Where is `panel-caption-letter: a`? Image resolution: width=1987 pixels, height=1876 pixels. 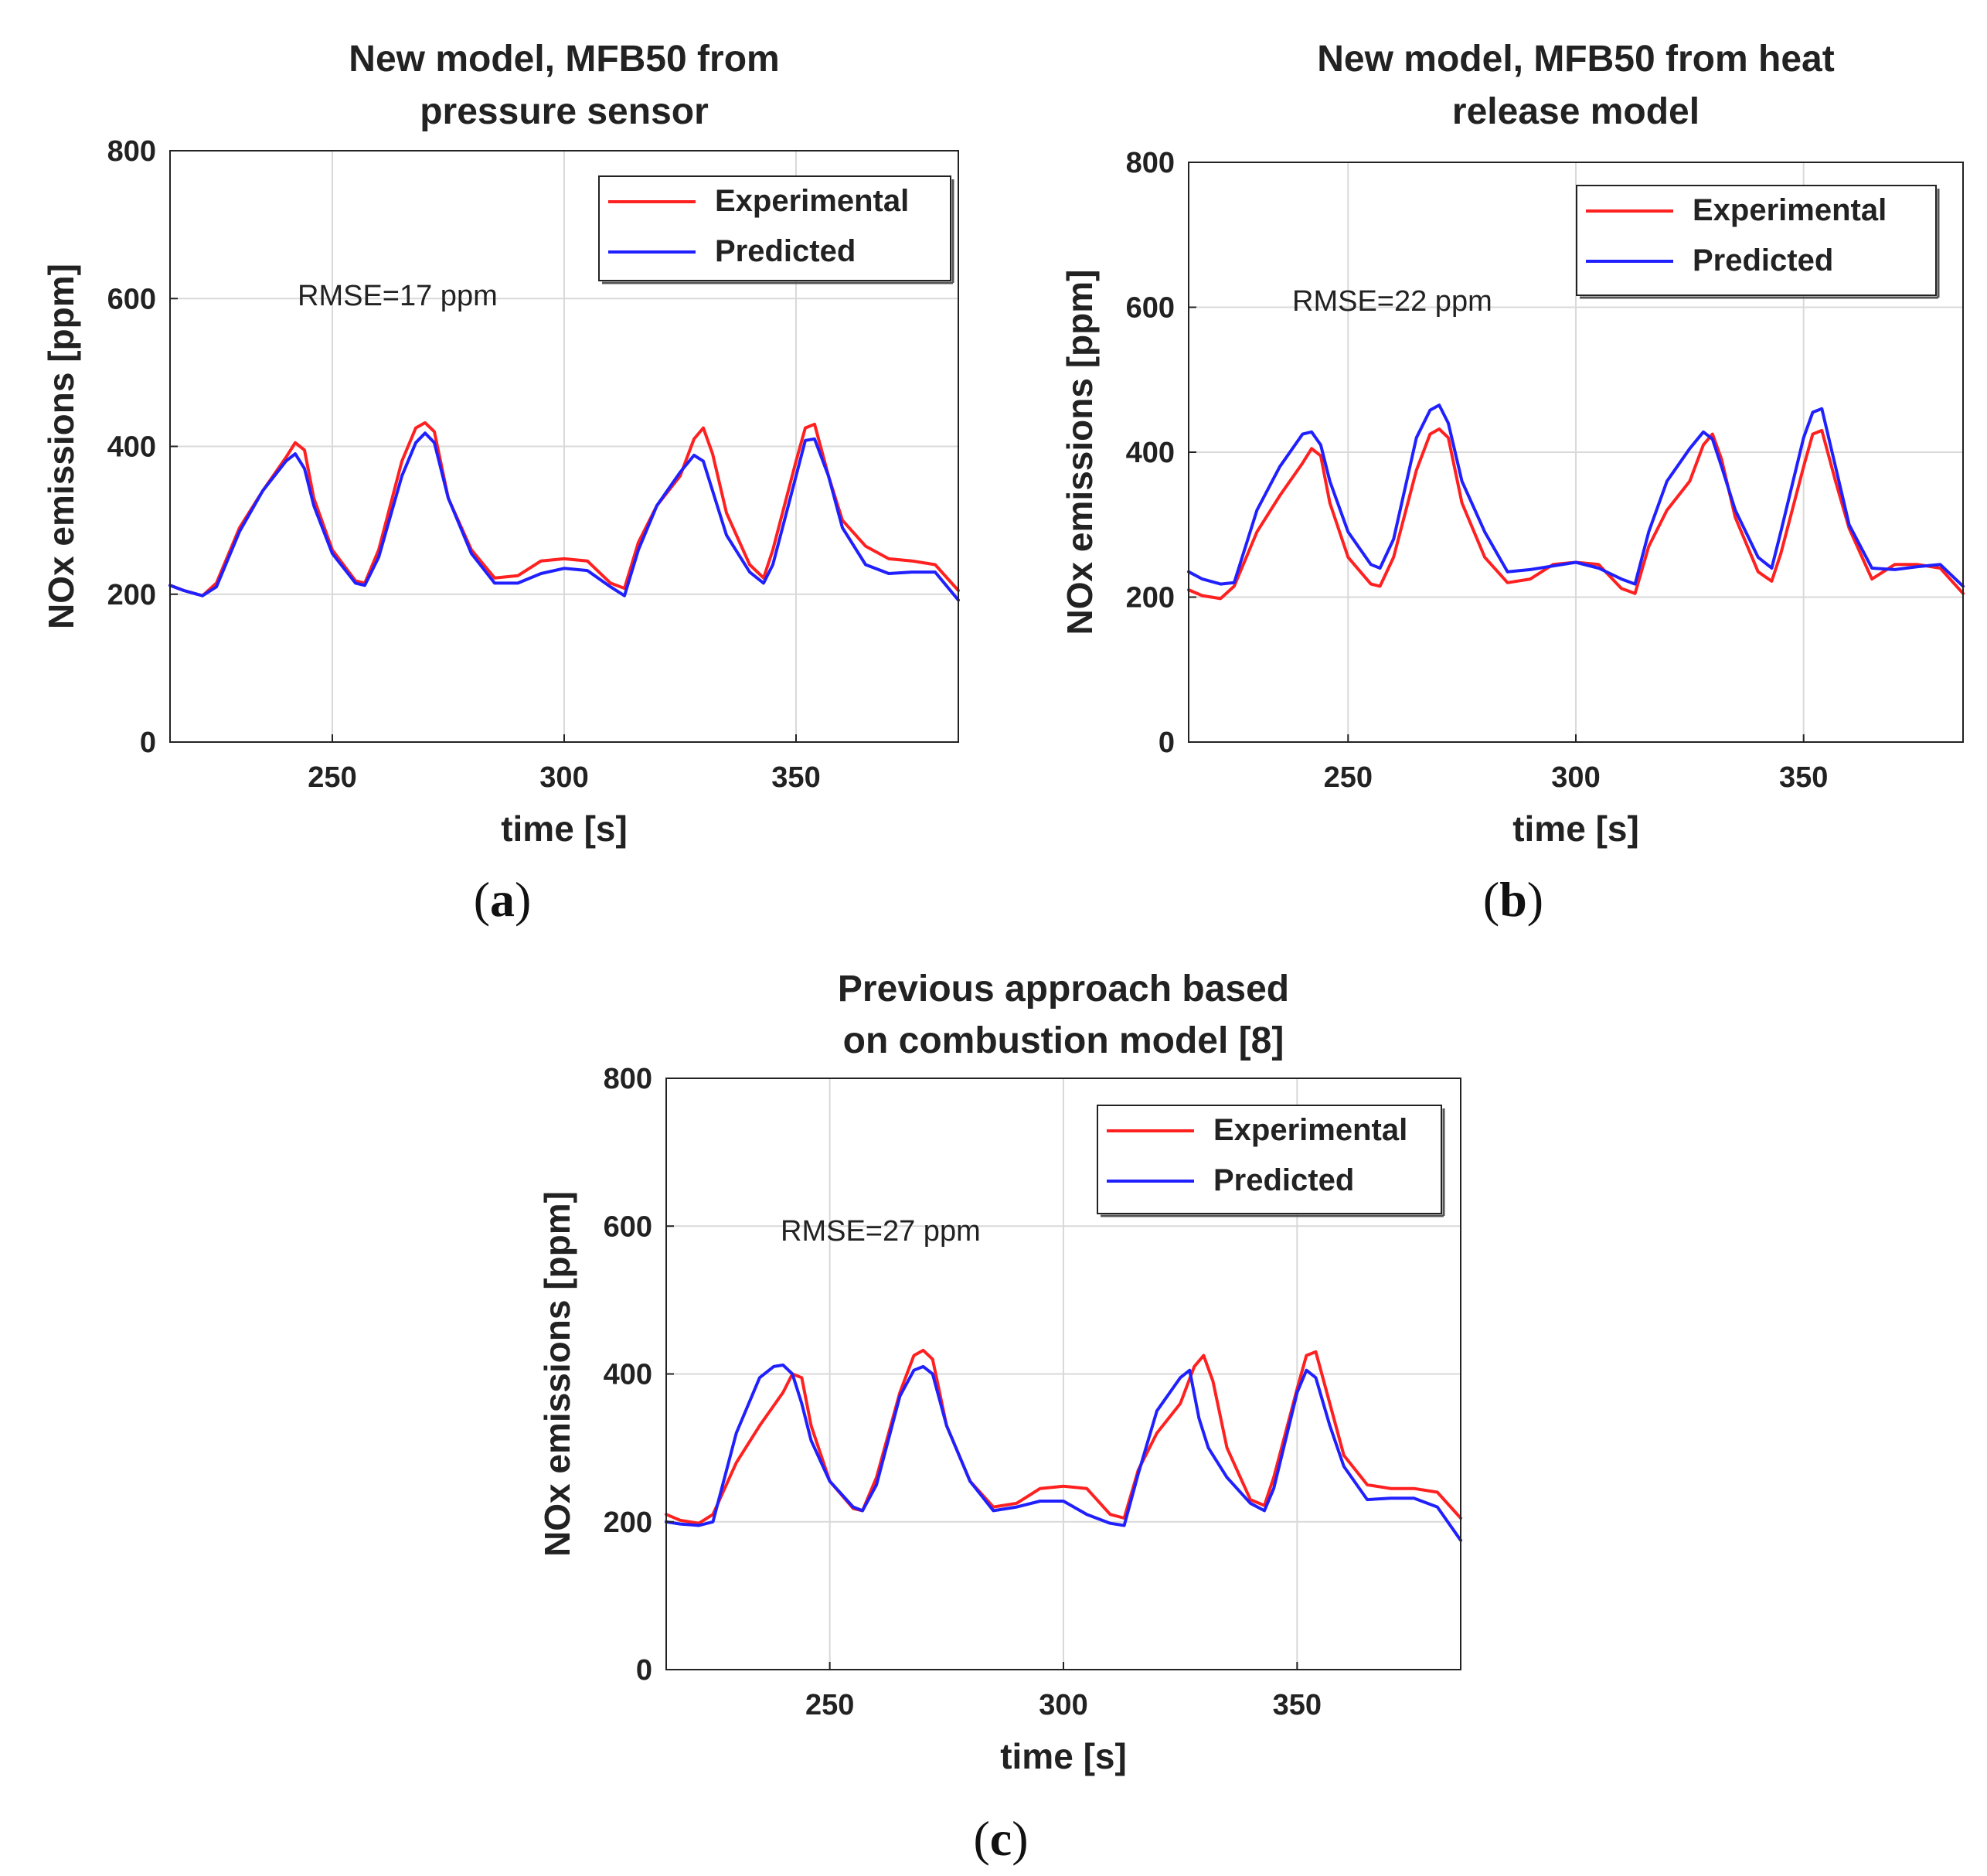
panel-caption-letter: a is located at coordinates (502, 899).